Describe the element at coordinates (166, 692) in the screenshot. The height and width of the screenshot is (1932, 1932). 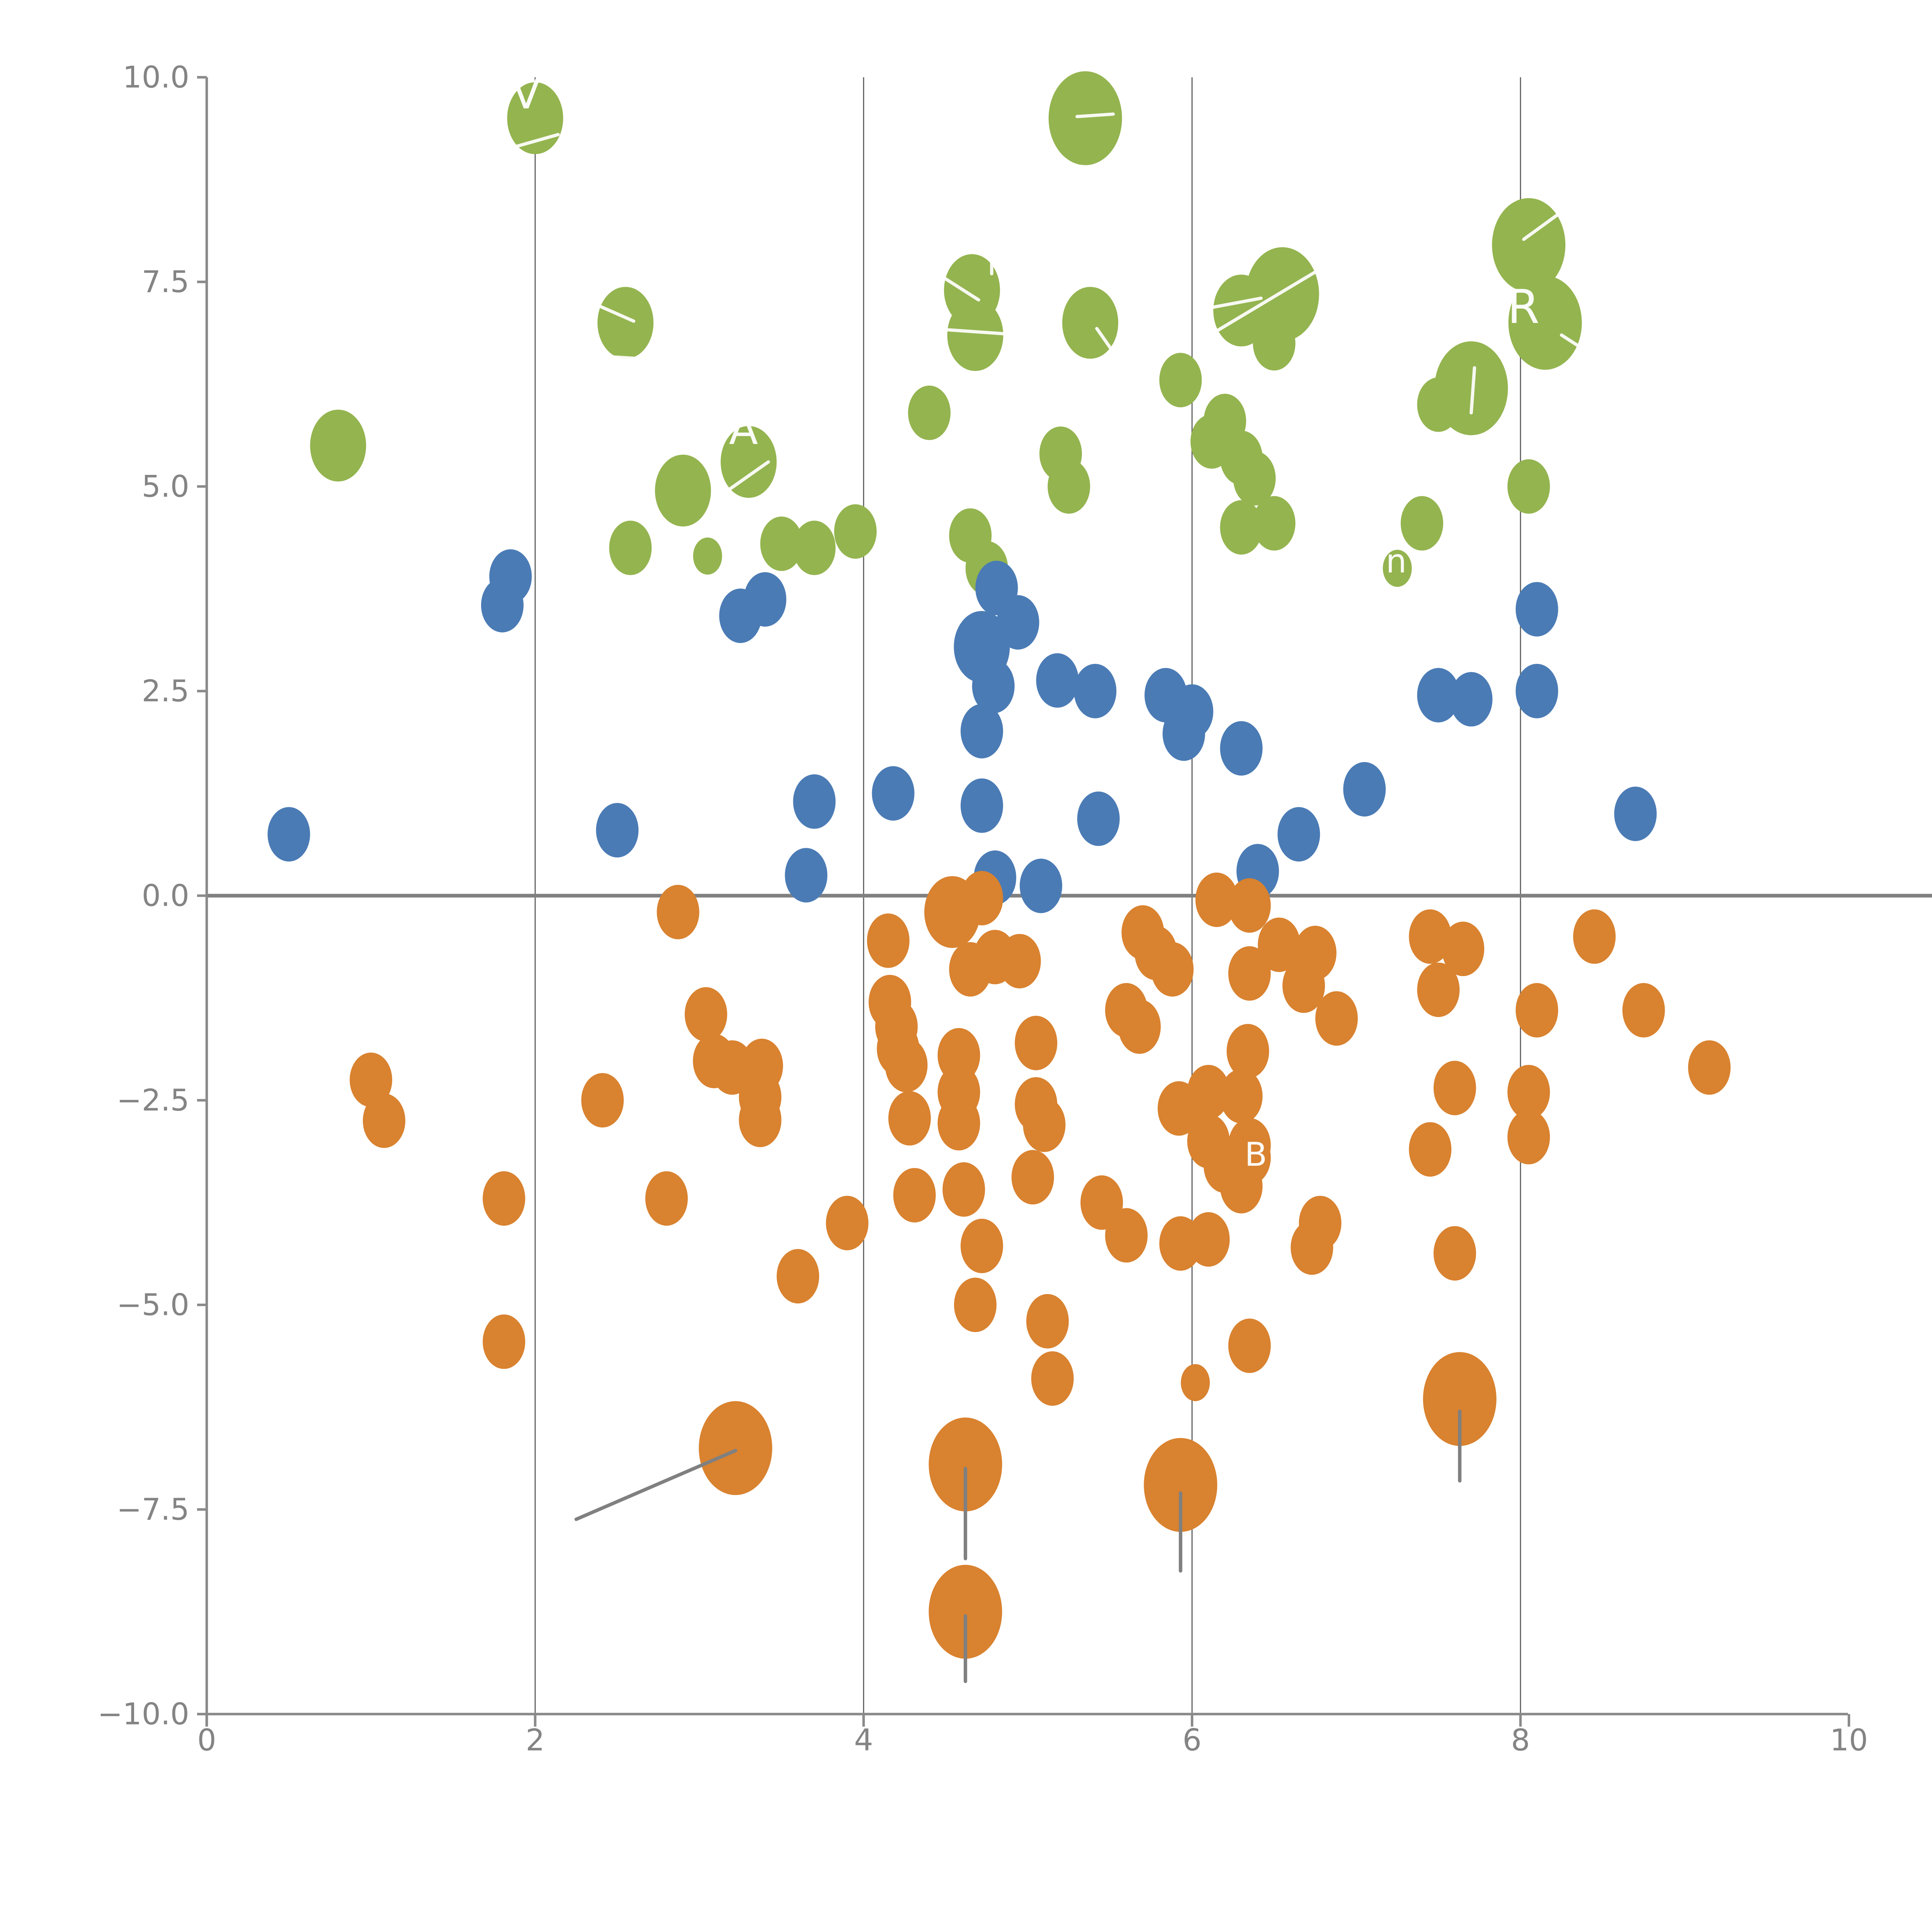
I see `y-tick-label: 2.5` at that location.